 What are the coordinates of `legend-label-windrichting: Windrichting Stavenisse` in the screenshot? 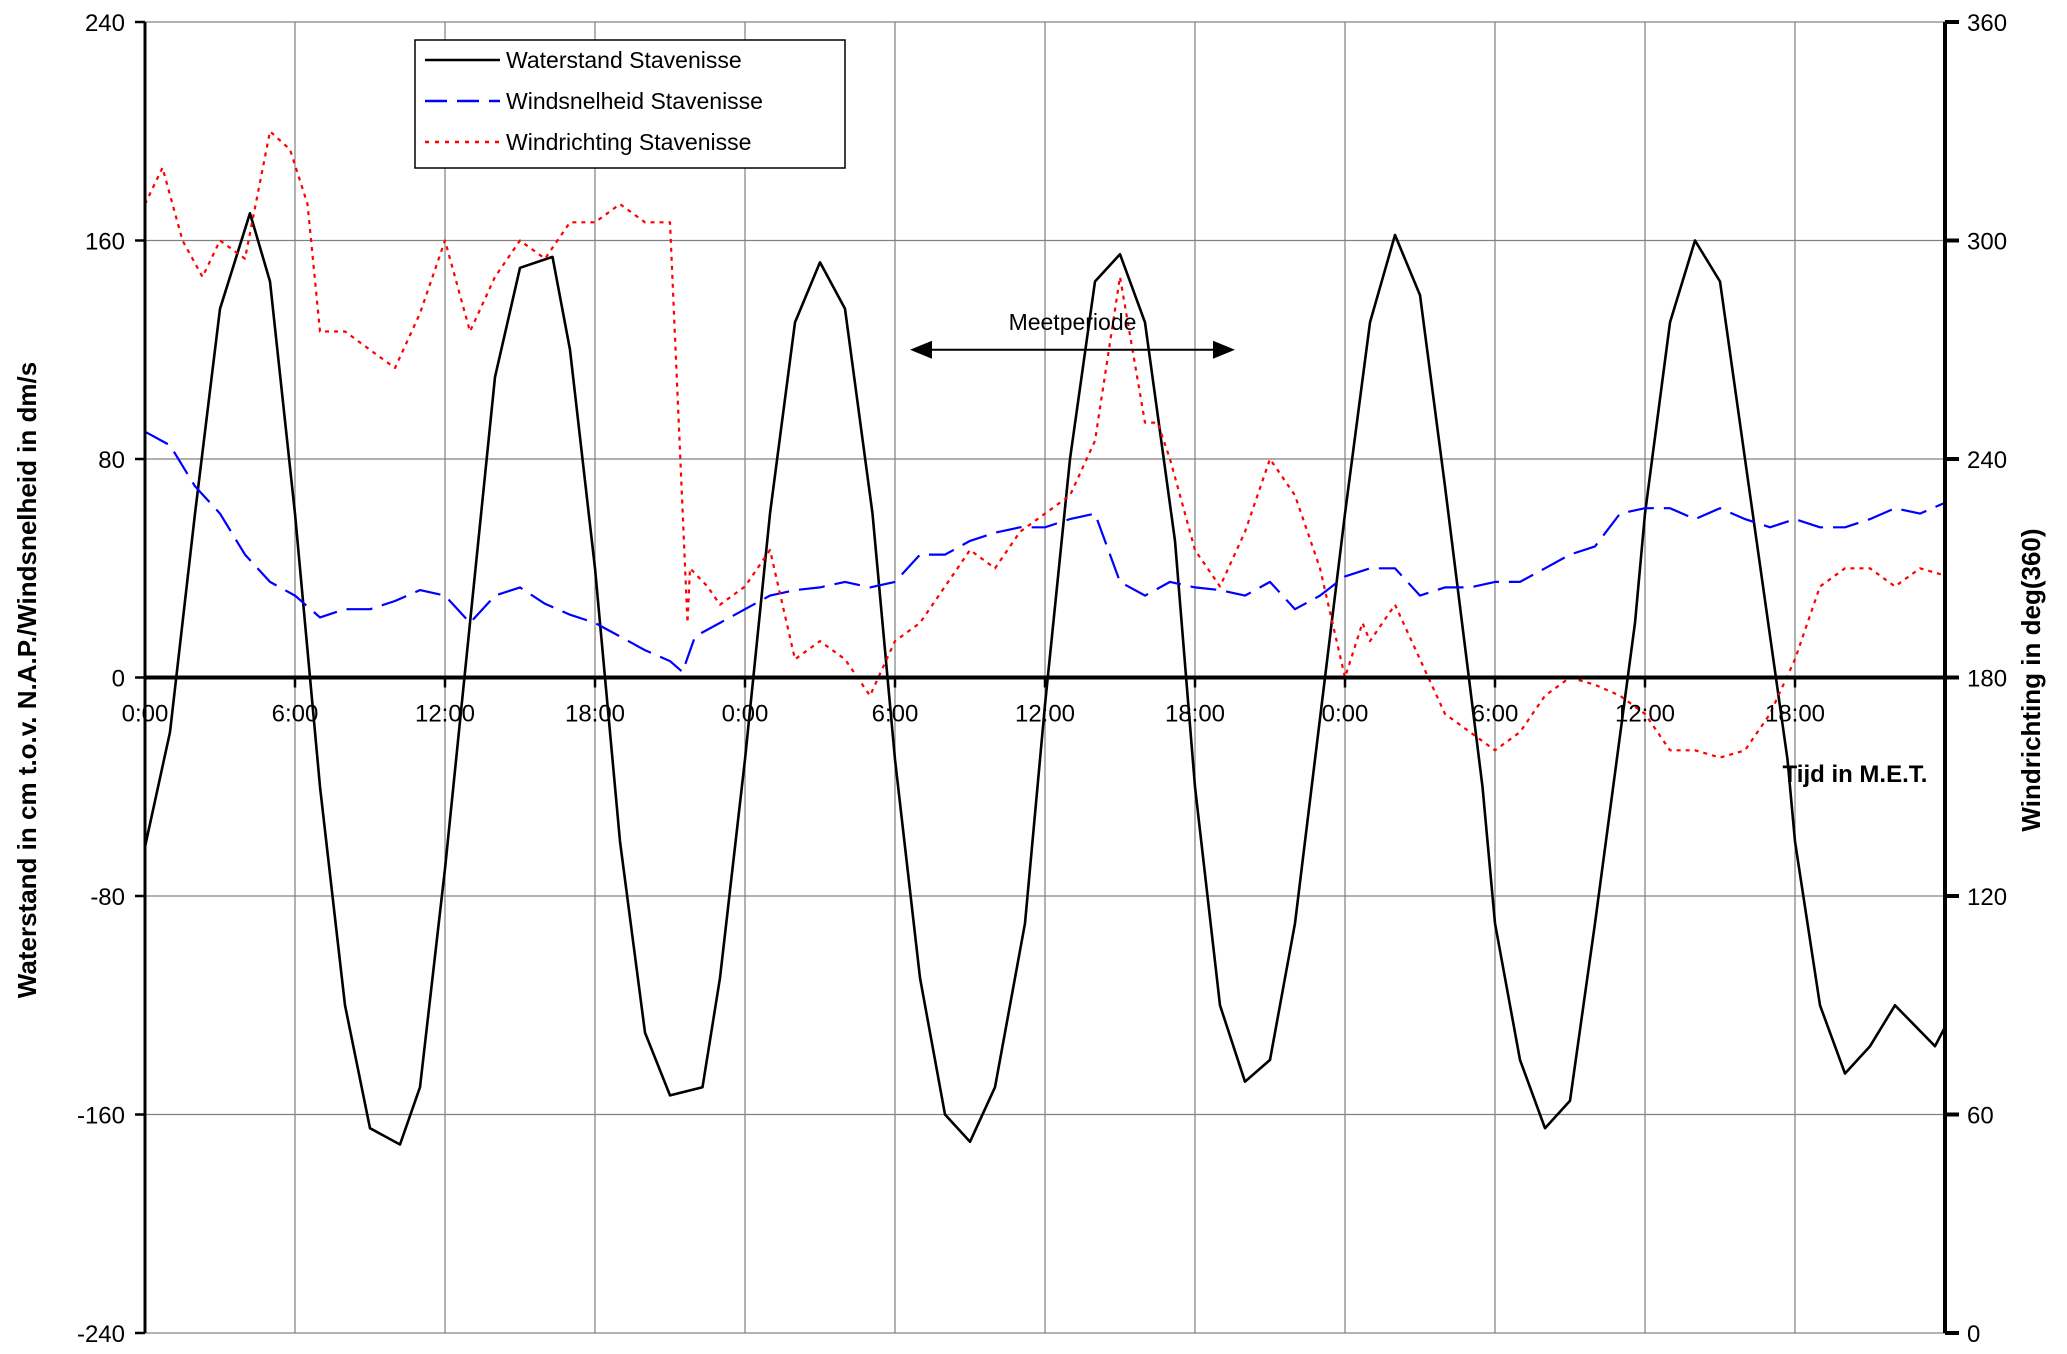 It's located at (628, 142).